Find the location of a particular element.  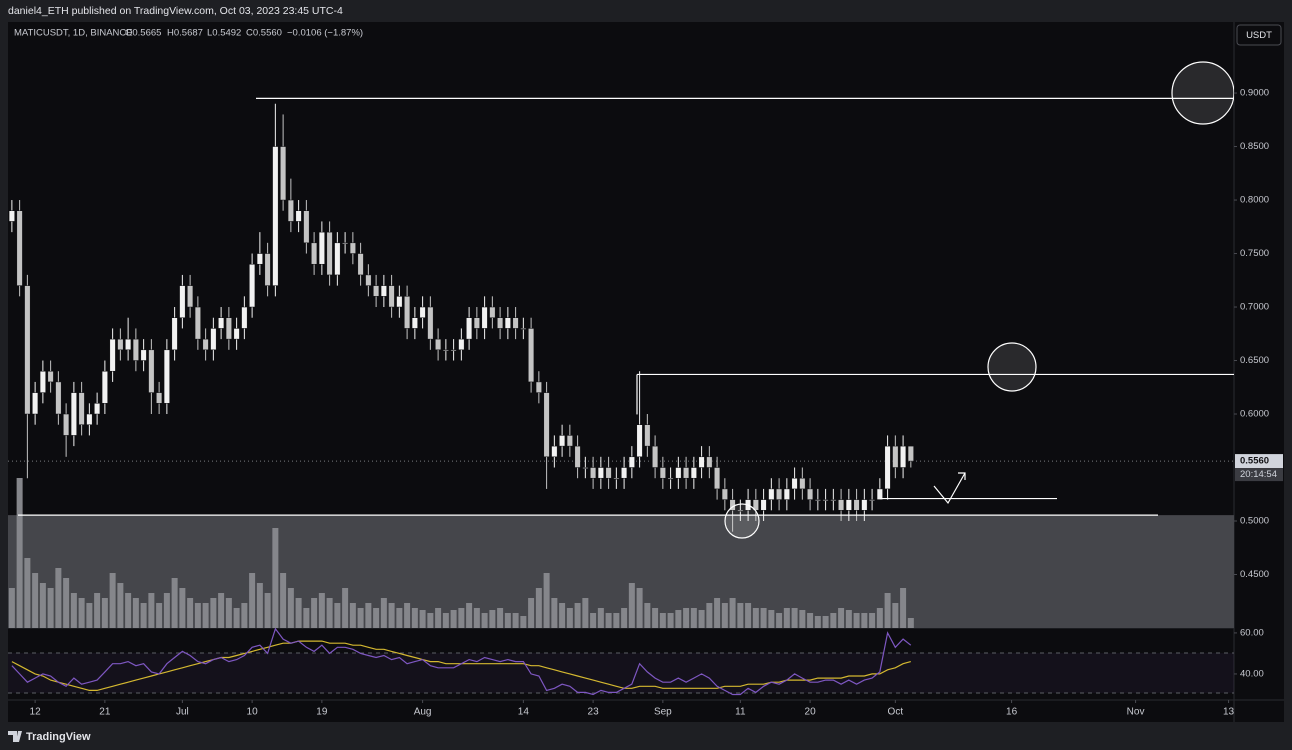

x-tick-label: Oct is located at coordinates (896, 712).